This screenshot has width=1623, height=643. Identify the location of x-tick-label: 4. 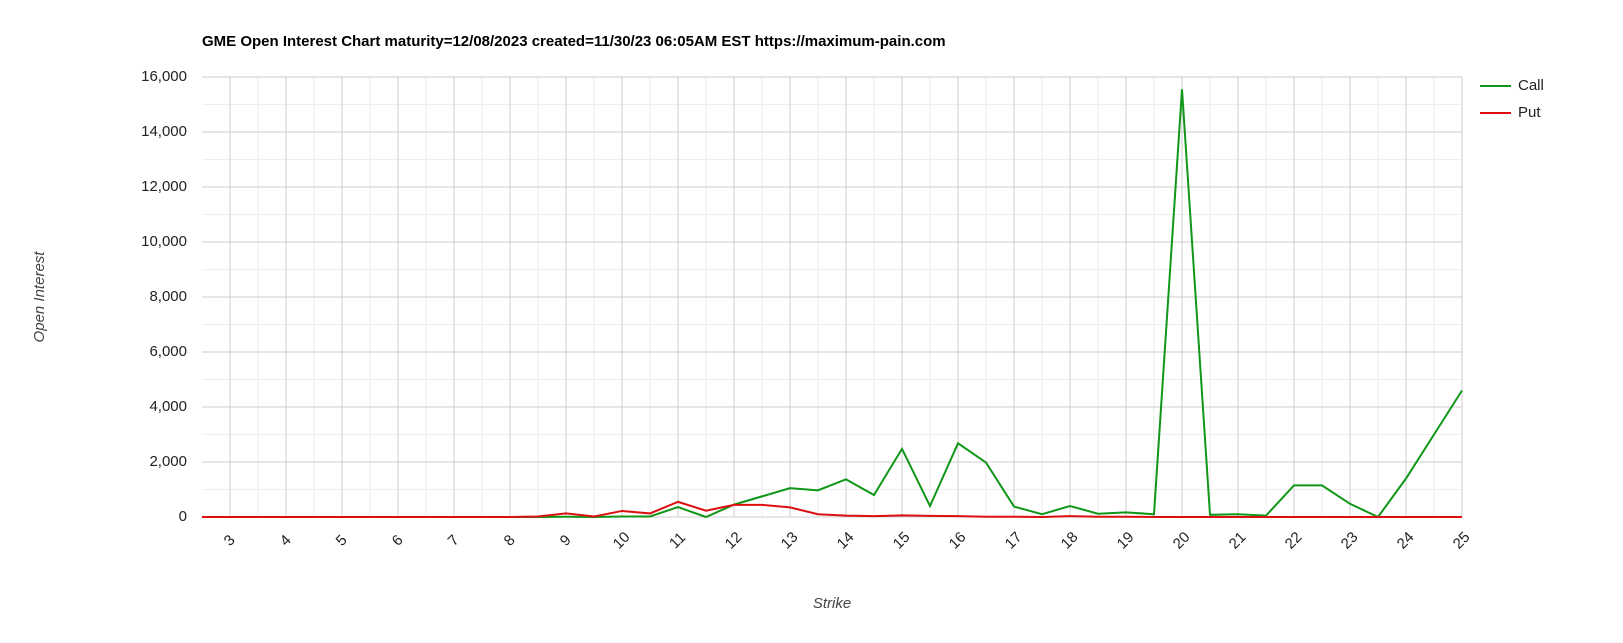
(286, 541).